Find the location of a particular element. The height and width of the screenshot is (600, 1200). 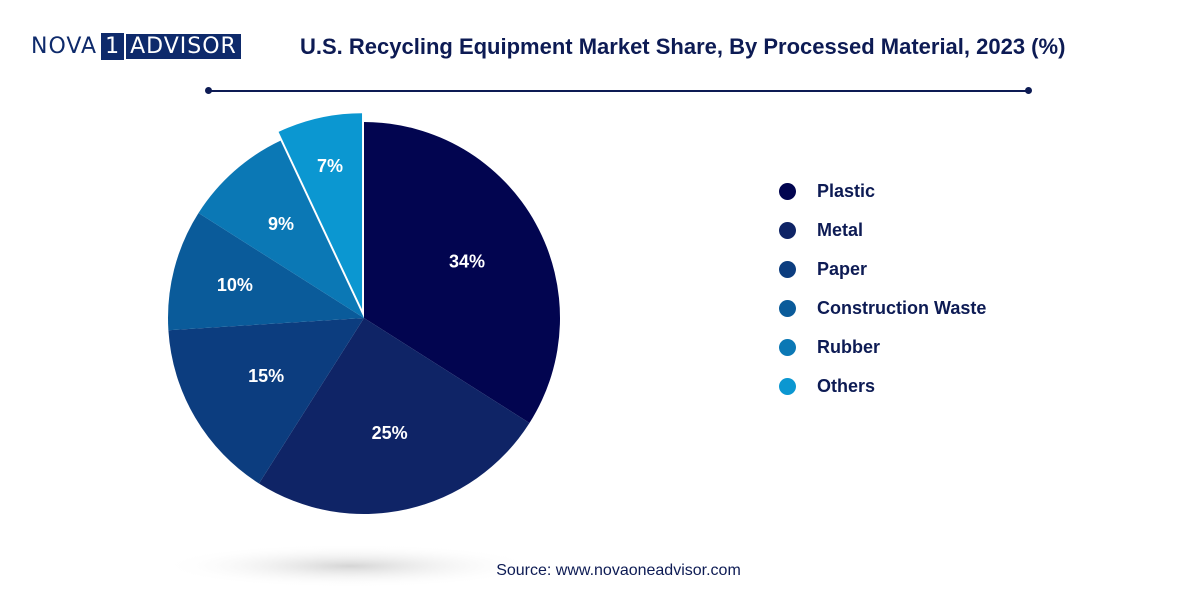

pie-labels: 34% 25% 15% 10% 9% 7% is located at coordinates (351, 299).